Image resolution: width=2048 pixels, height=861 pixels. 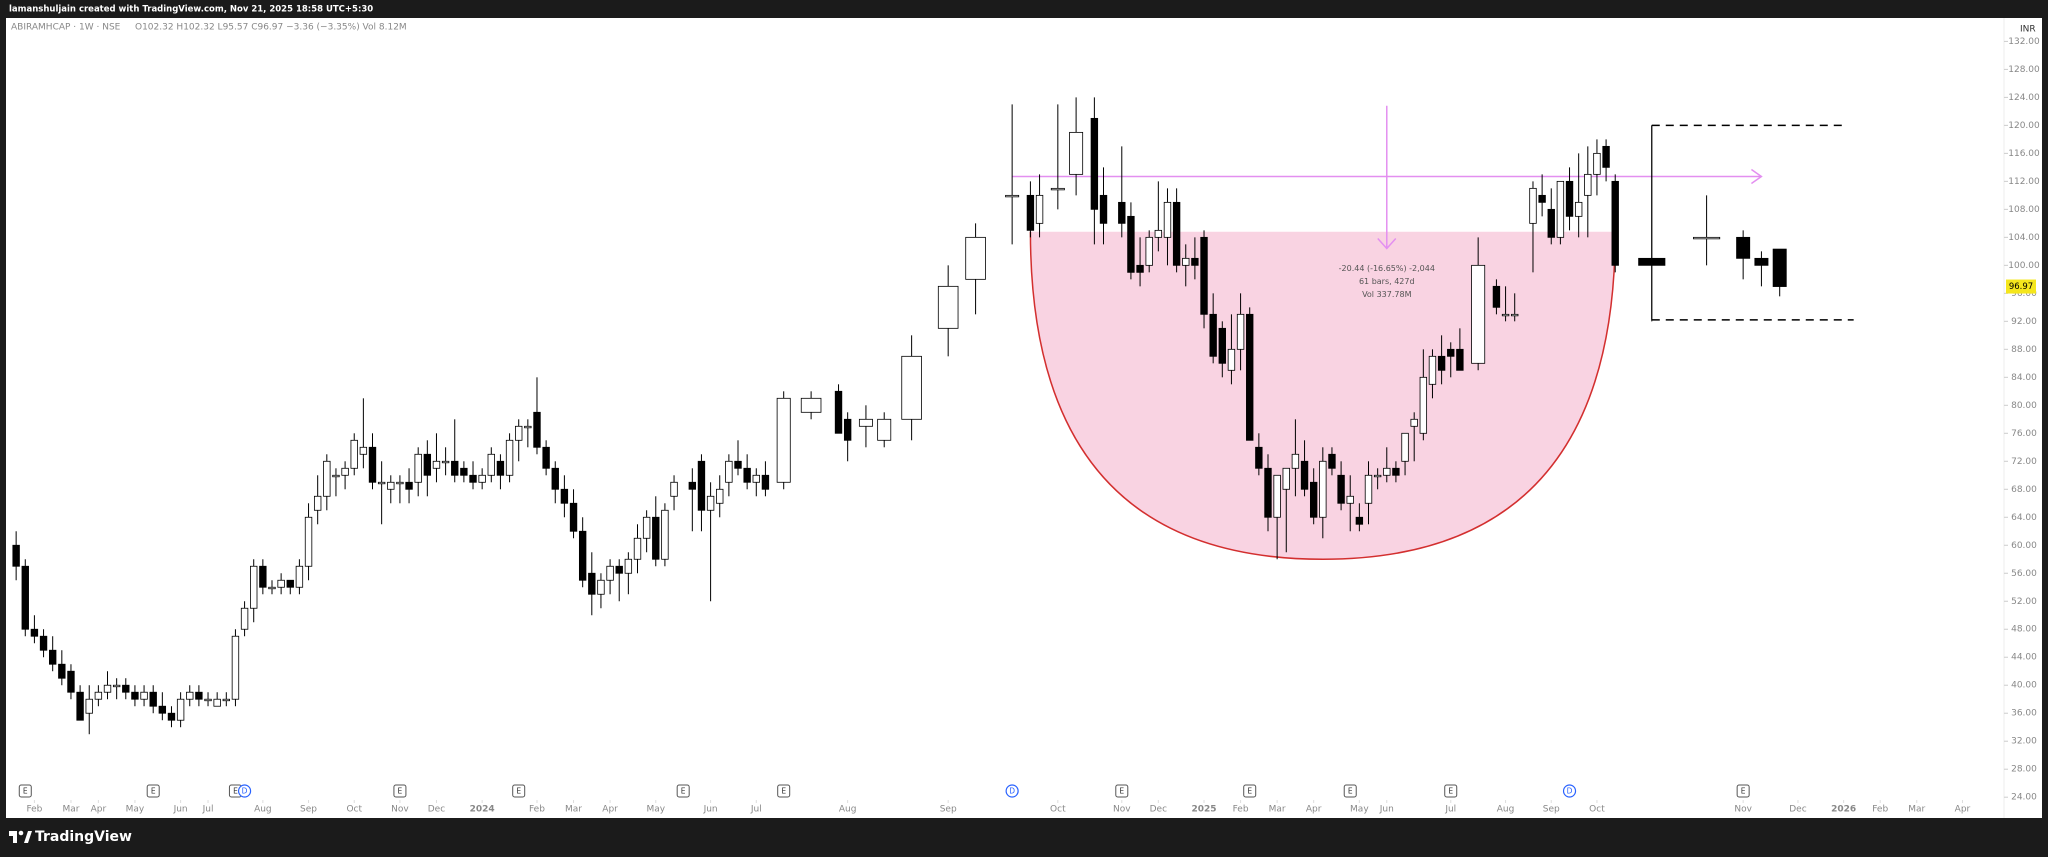 What do you see at coordinates (1743, 810) in the screenshot?
I see `x-tick-label: Nov` at bounding box center [1743, 810].